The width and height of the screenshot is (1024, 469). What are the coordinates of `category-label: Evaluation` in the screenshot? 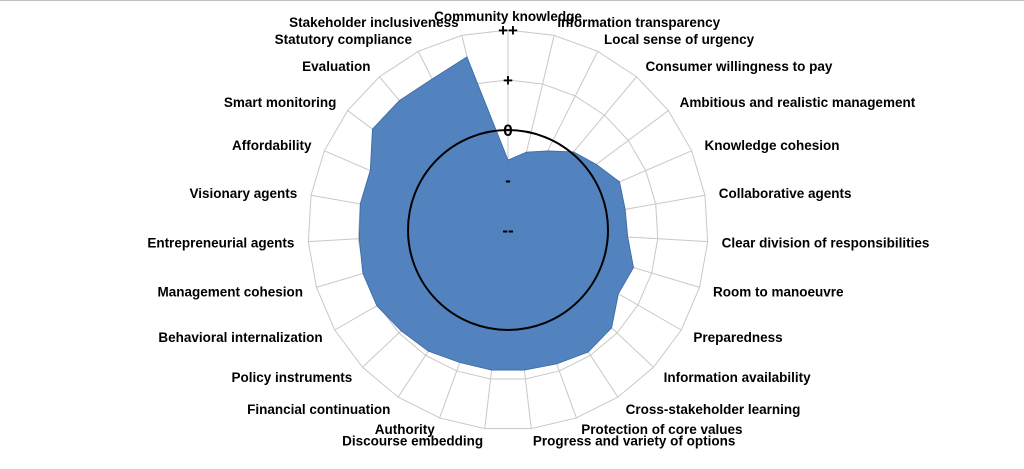 It's located at (336, 66).